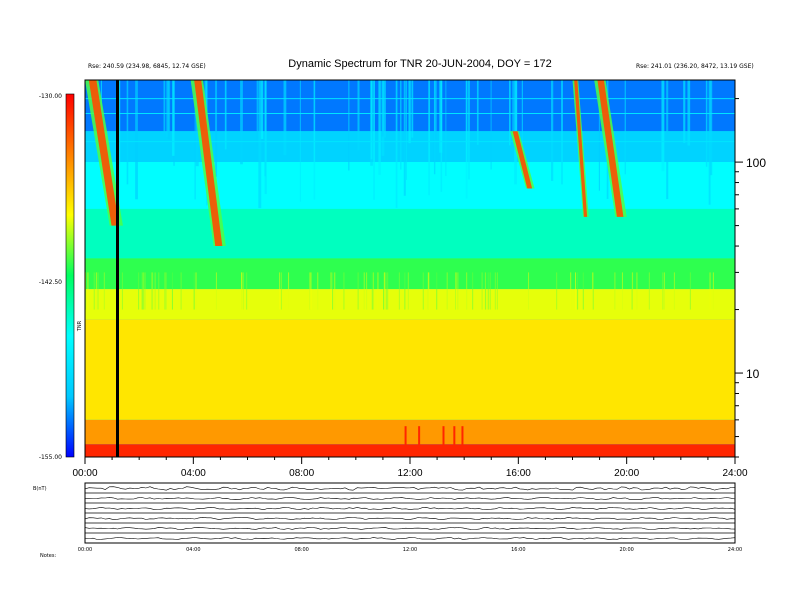 Image resolution: width=792 pixels, height=612 pixels. What do you see at coordinates (301, 473) in the screenshot?
I see `x-tick-label: 08:00` at bounding box center [301, 473].